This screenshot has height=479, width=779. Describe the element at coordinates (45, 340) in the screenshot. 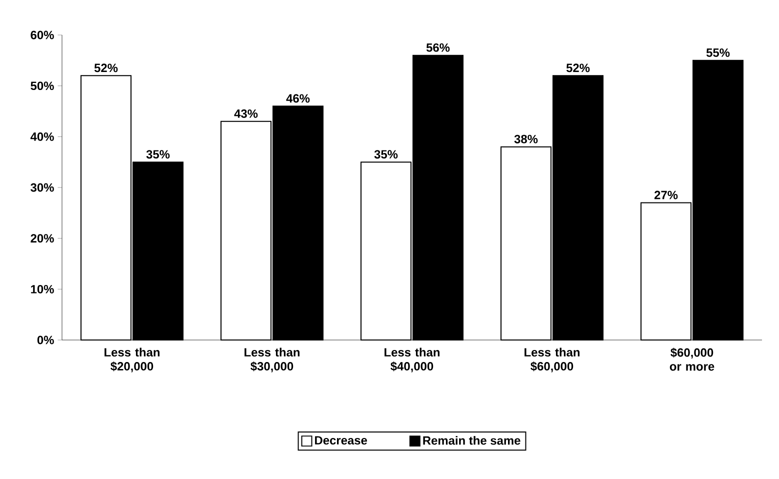

I see `y-tick-label: 0%` at that location.